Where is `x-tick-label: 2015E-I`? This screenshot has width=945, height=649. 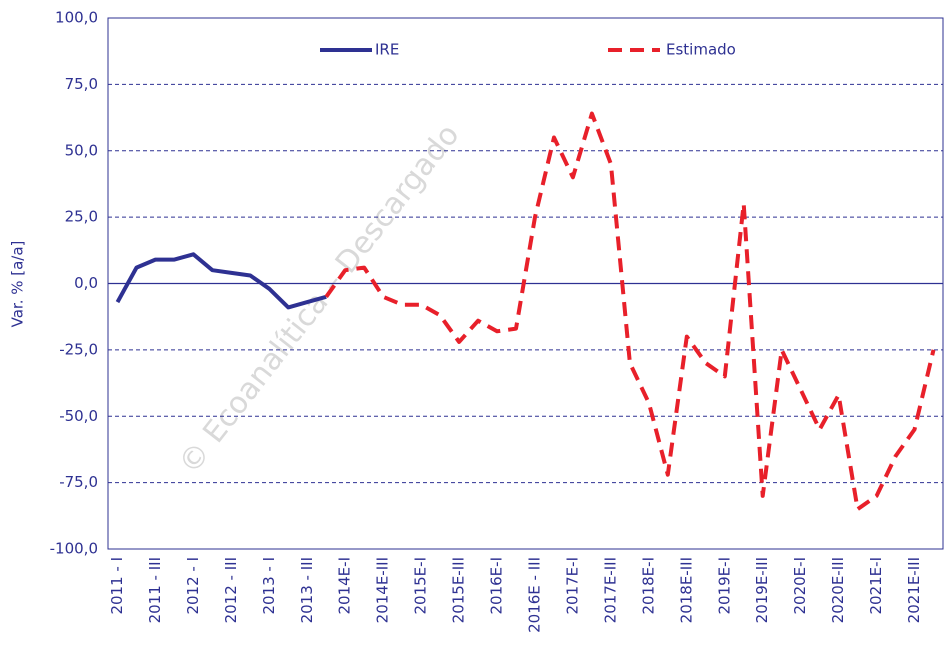 x-tick-label: 2015E-I is located at coordinates (421, 586).